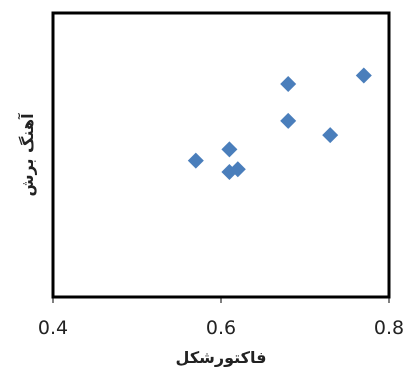  I want to click on x-tick-label-2: 0.8, so click(389, 328).